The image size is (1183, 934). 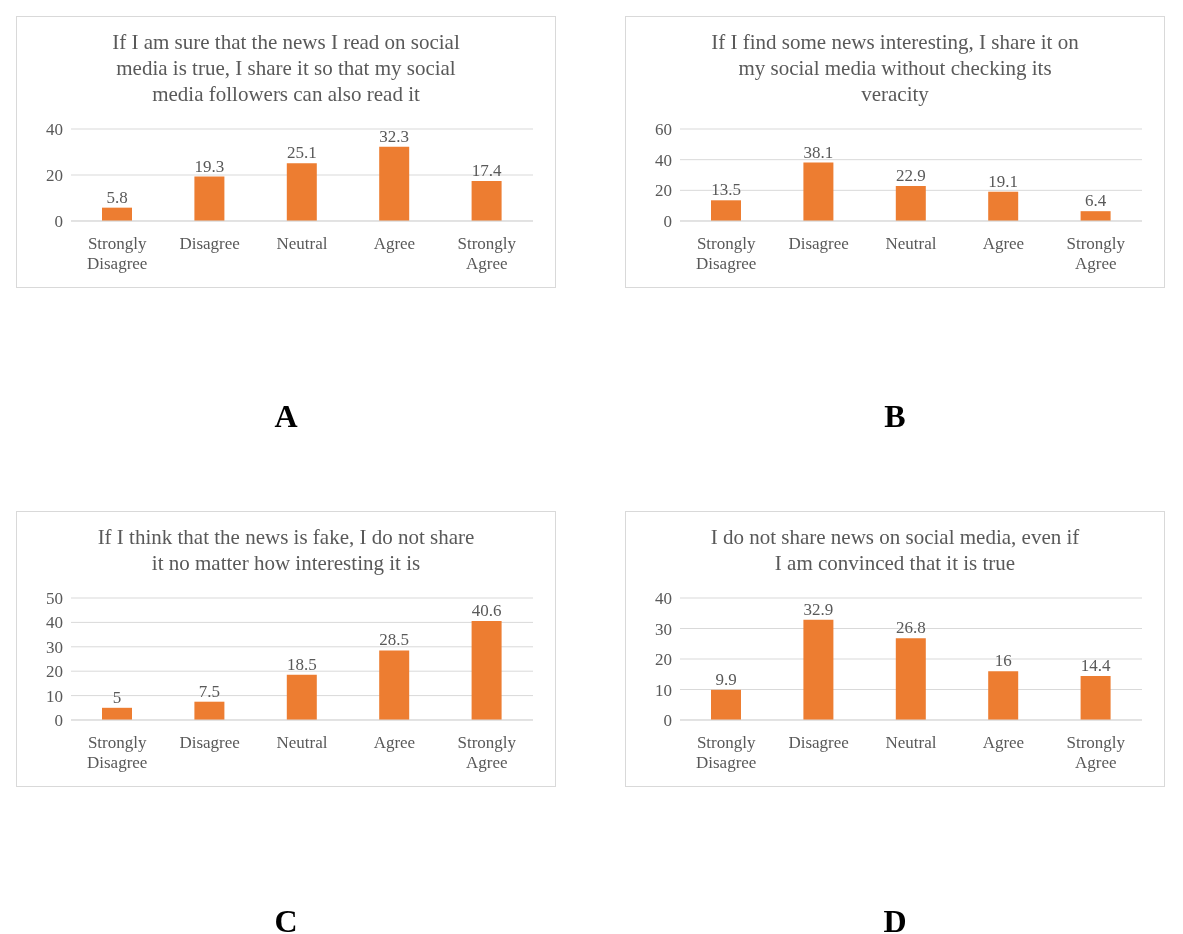 What do you see at coordinates (486, 170) in the screenshot?
I see `data-label: 17.4` at bounding box center [486, 170].